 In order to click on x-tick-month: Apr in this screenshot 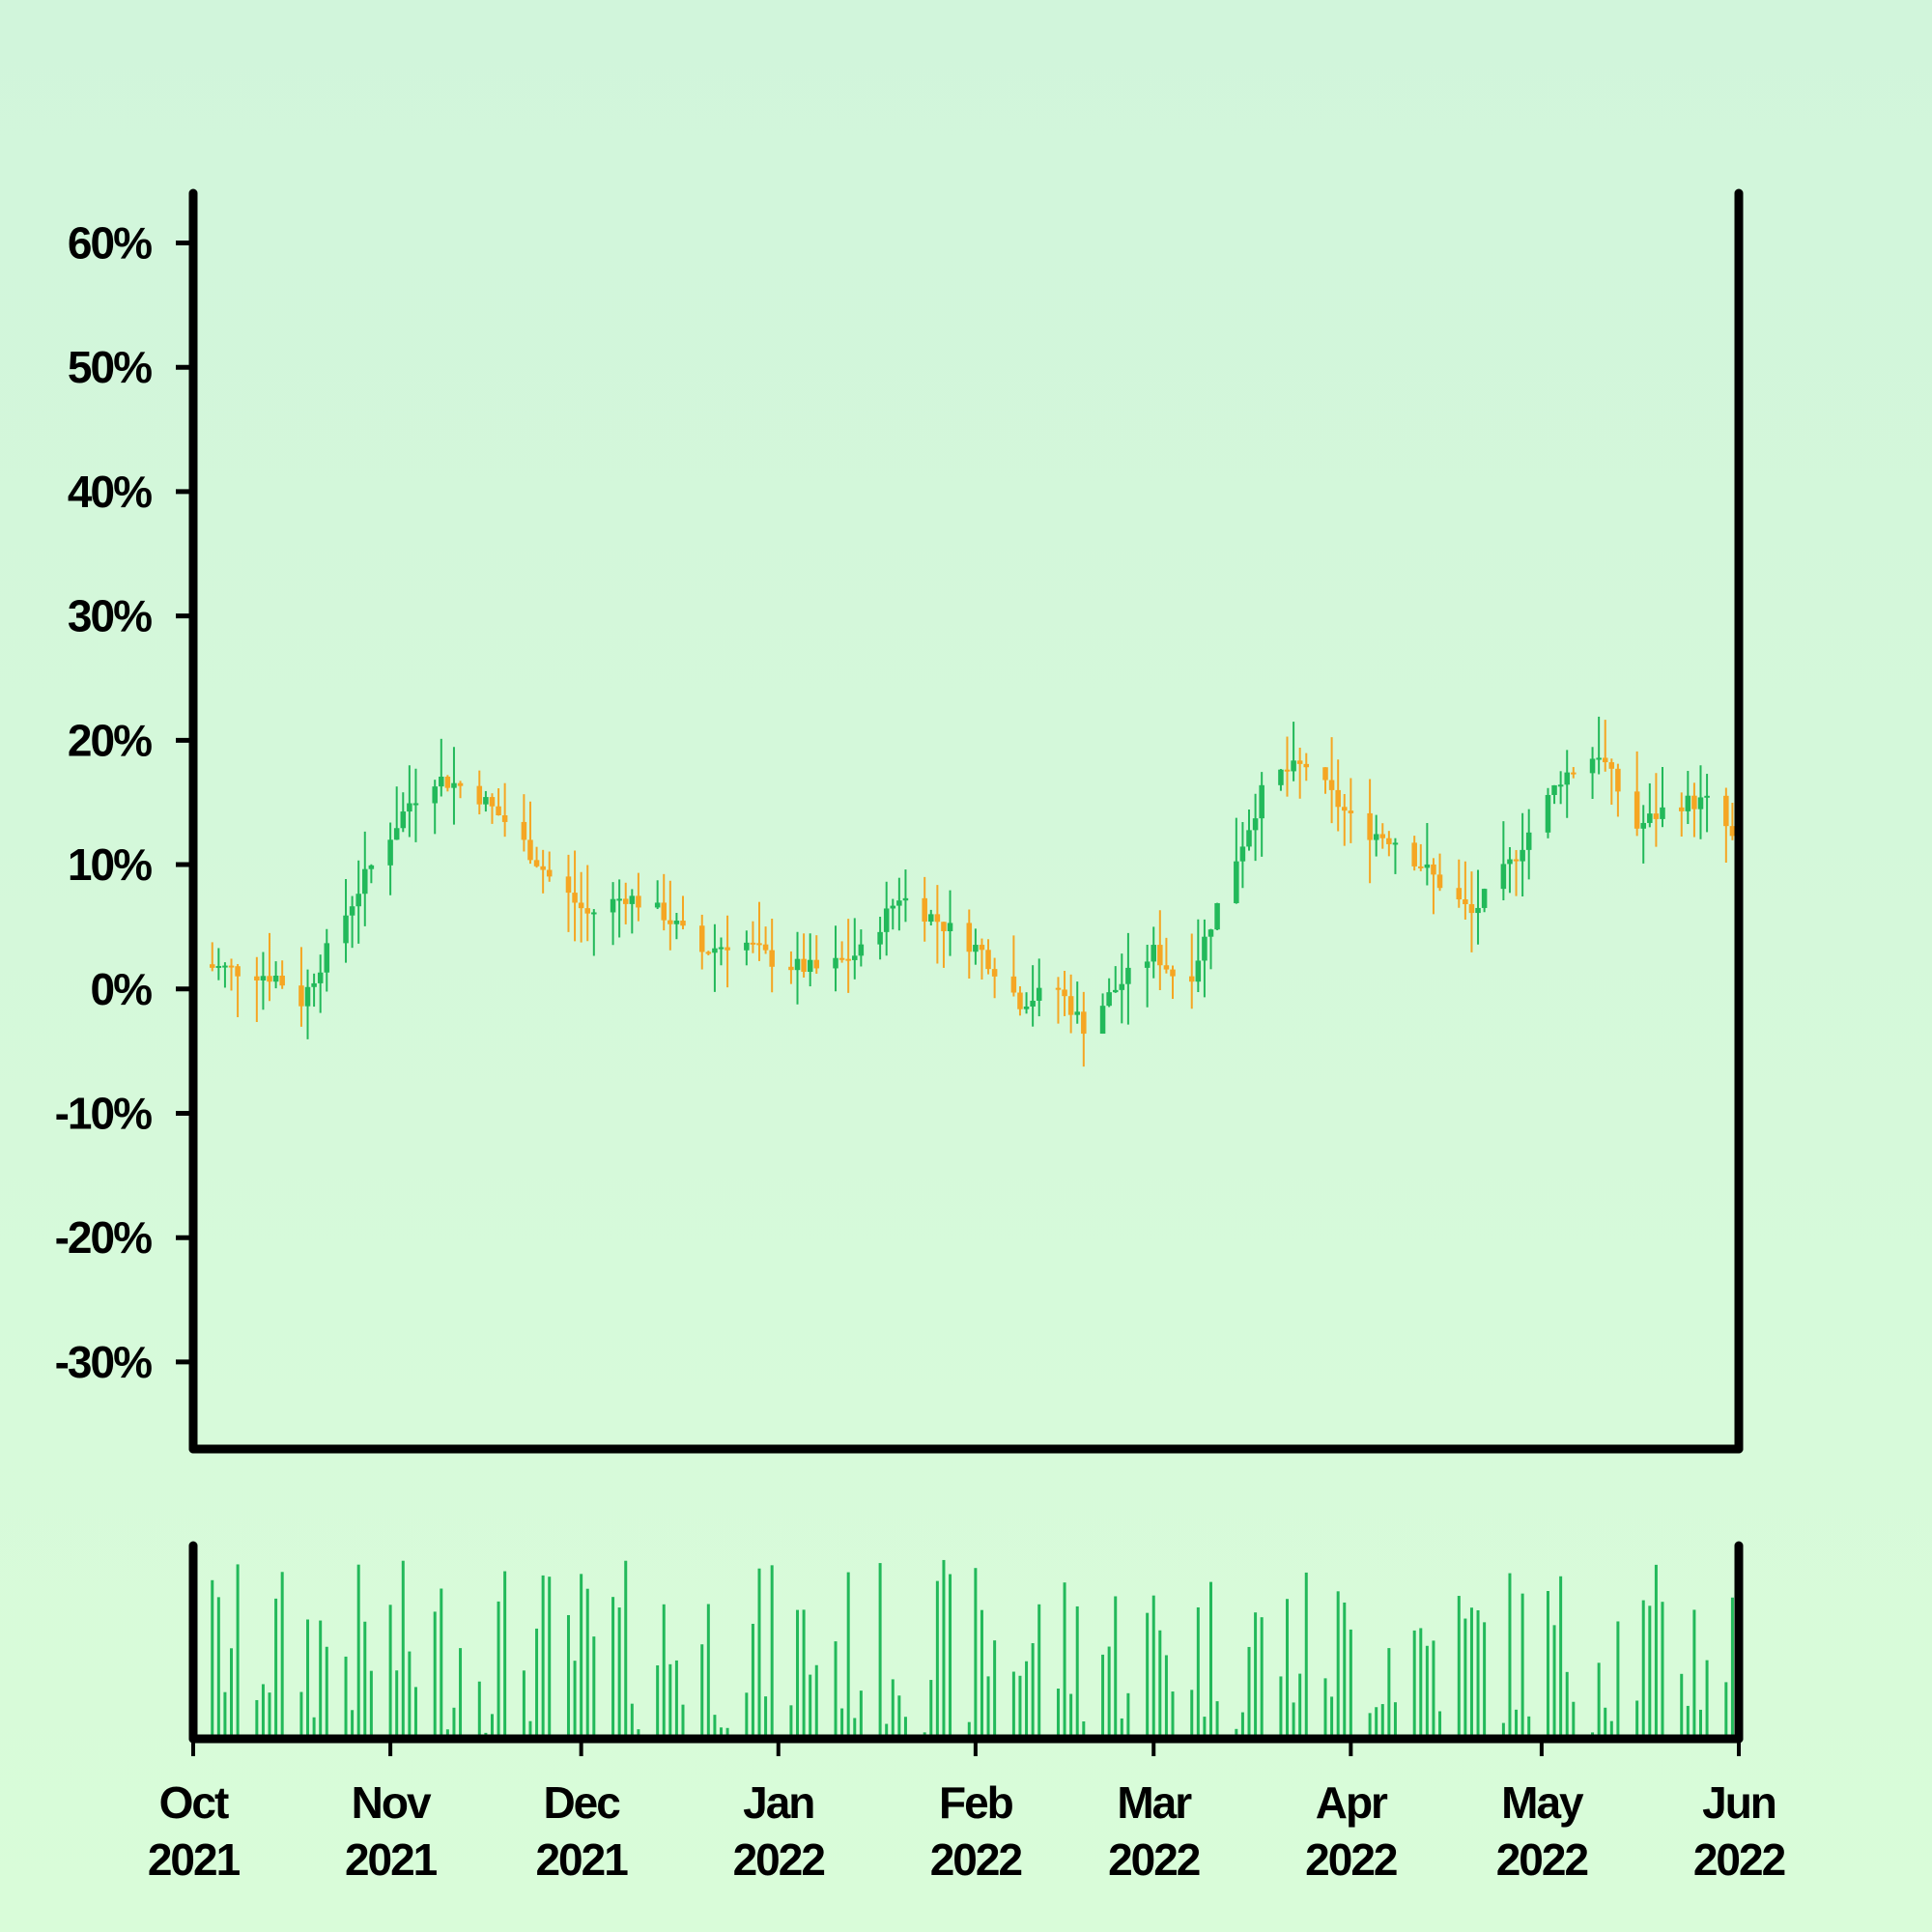, I will do `click(1352, 1802)`.